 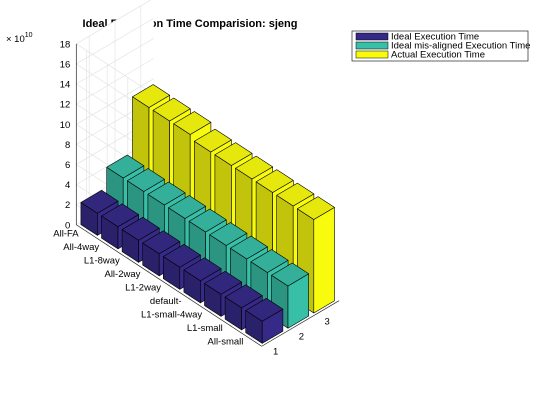 I want to click on category-tick-label: default-, so click(x=166, y=301).